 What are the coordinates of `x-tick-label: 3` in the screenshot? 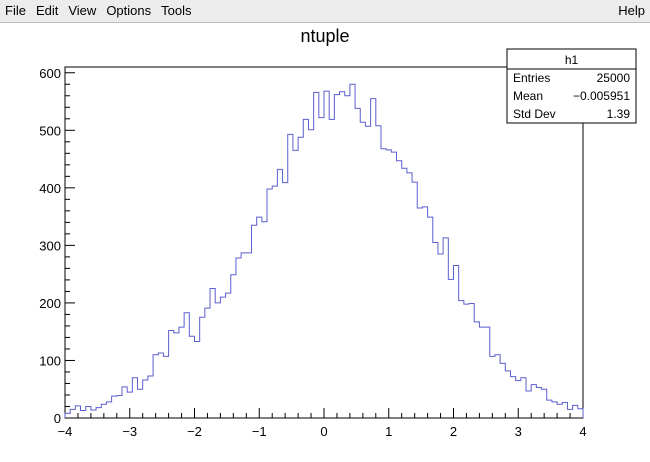 It's located at (518, 431).